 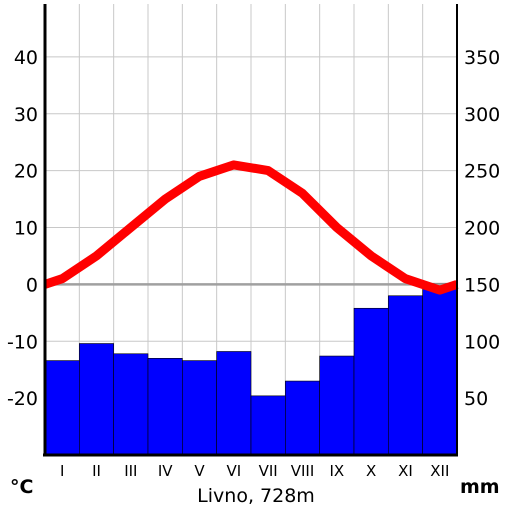 I want to click on month-label: IV, so click(x=165, y=471).